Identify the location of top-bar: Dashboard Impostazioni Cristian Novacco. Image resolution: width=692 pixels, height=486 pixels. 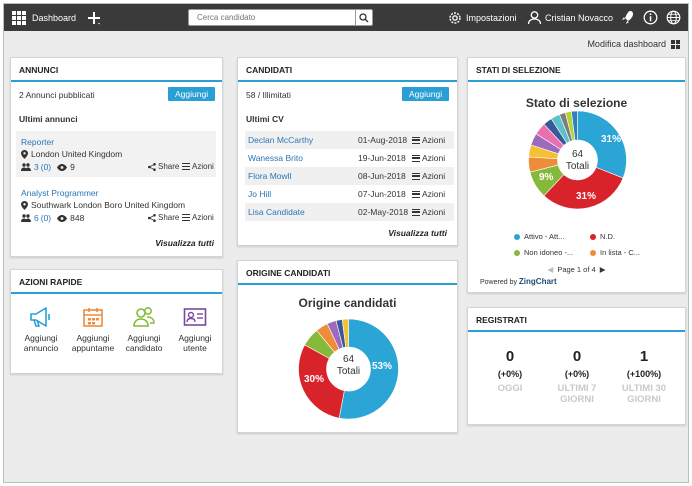
(346, 17).